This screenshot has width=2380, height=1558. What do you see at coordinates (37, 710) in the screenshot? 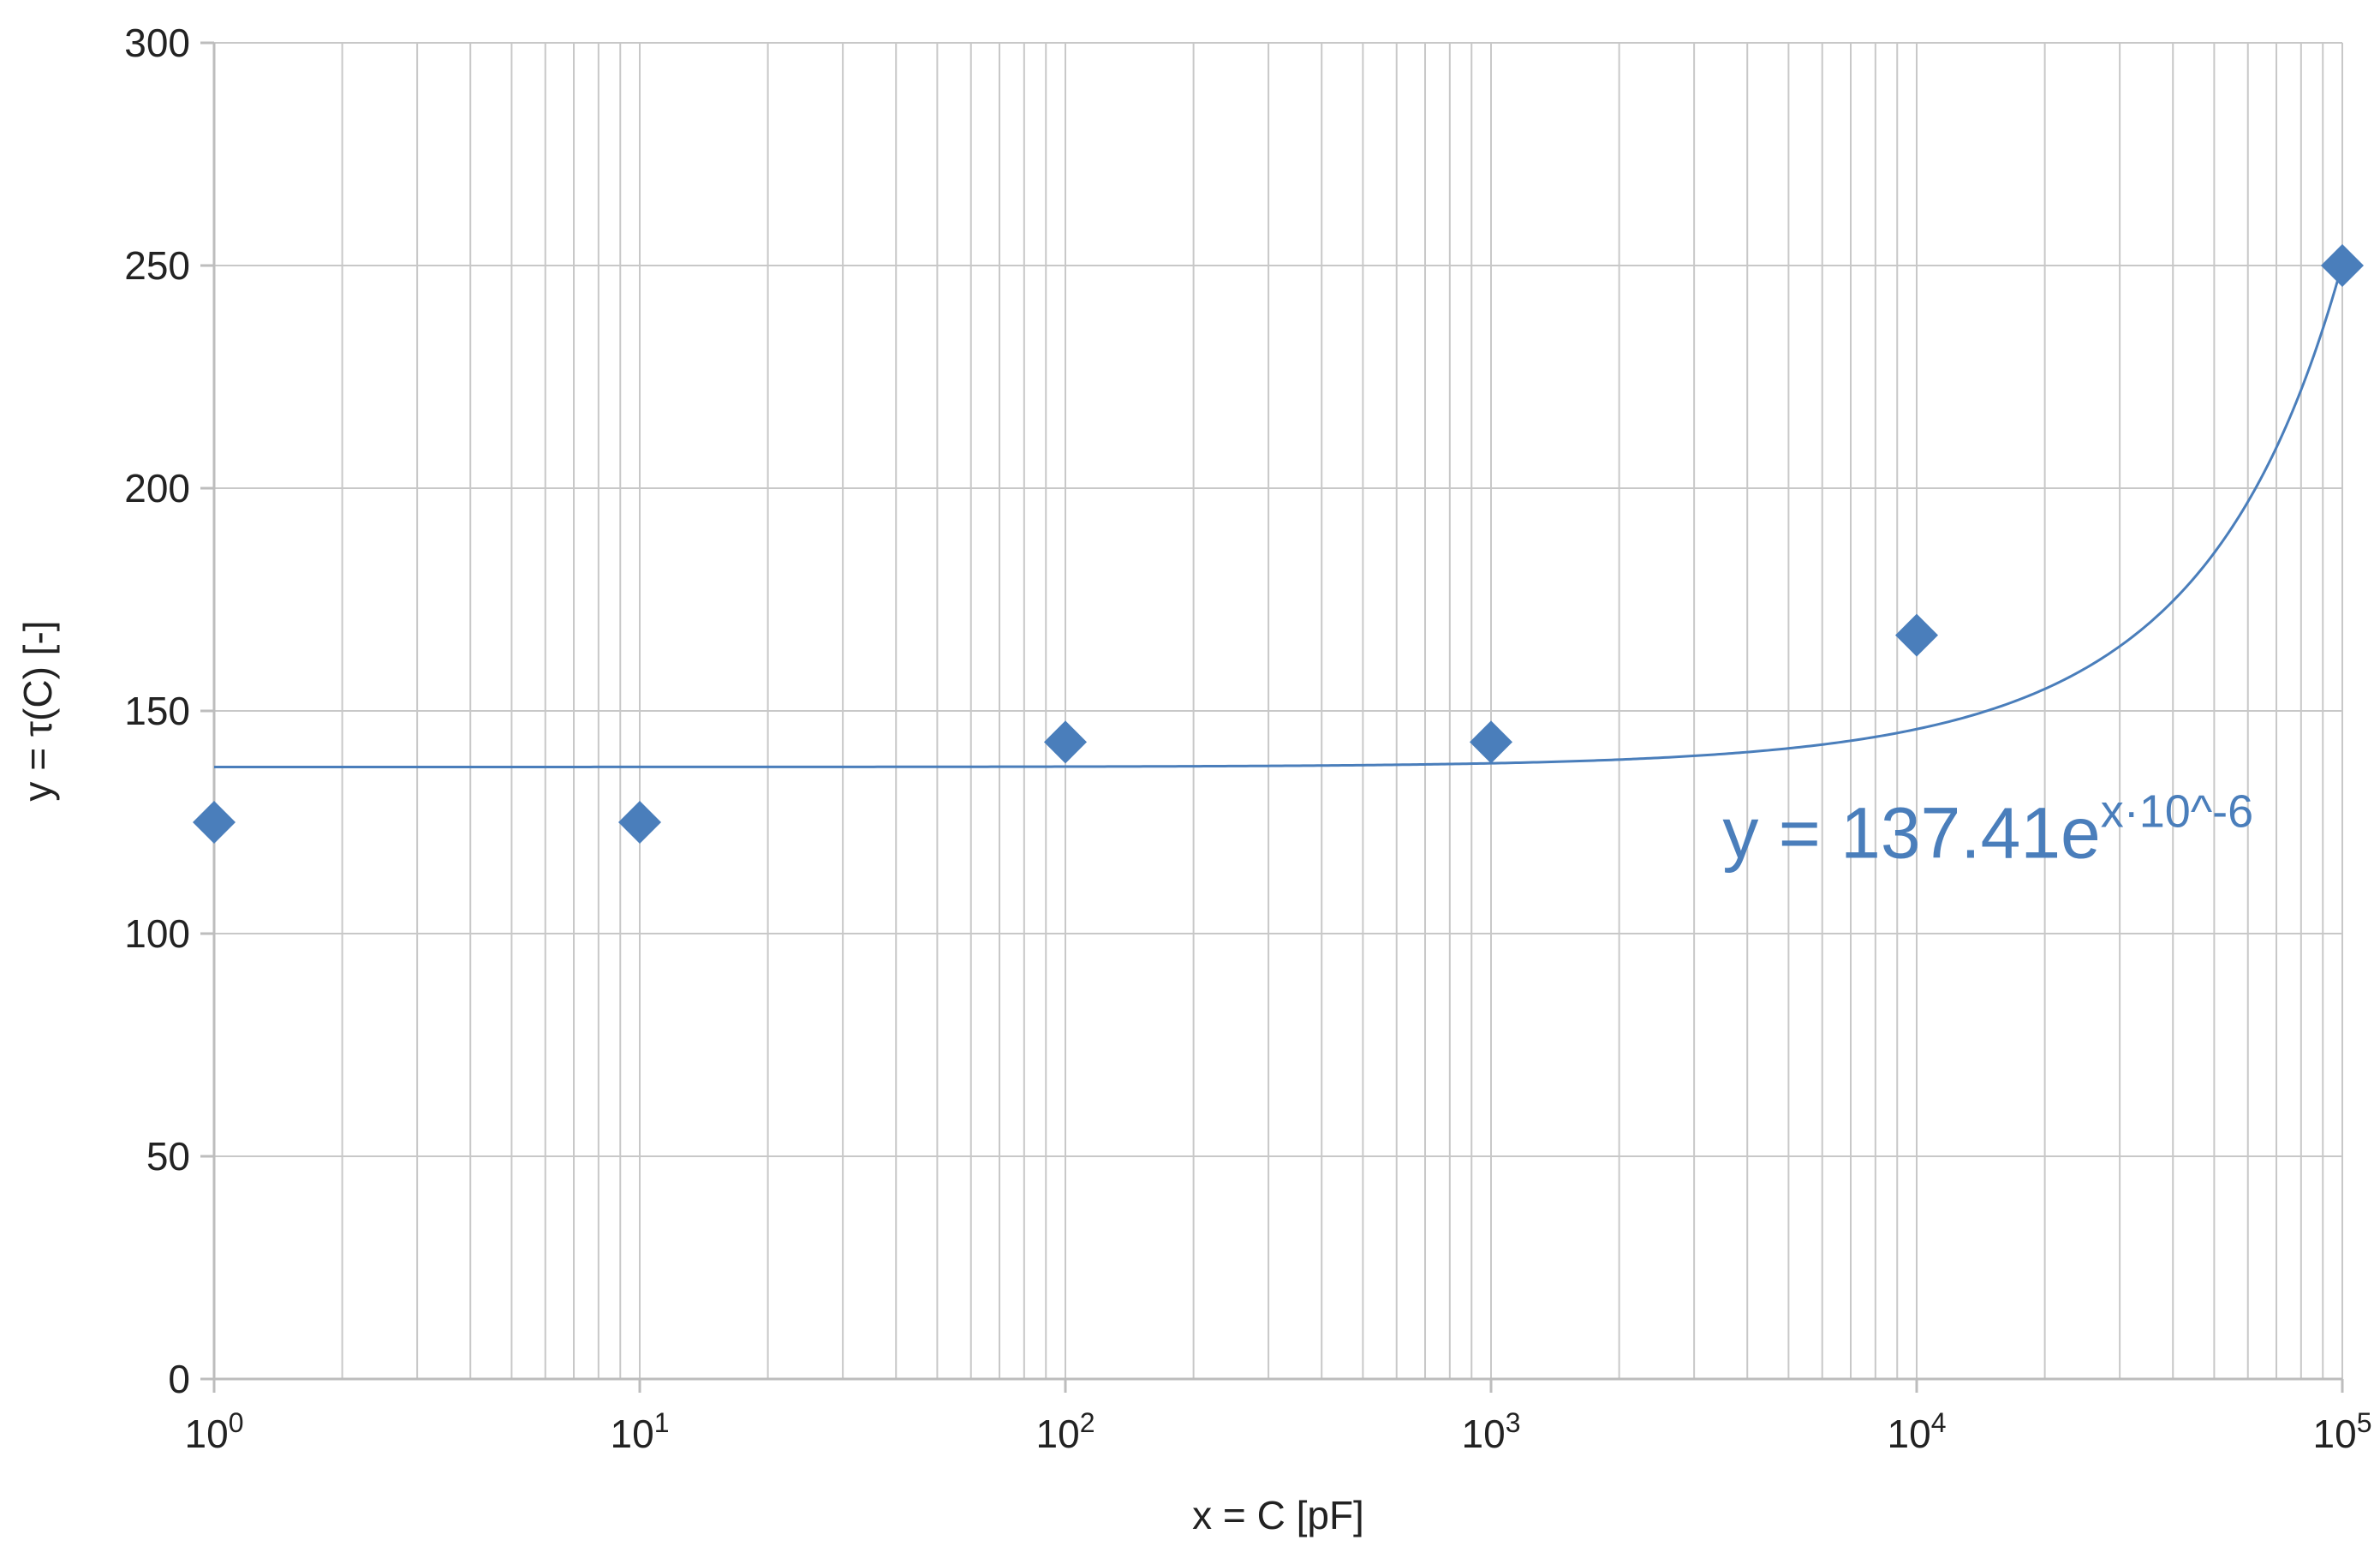
I see `y-axis-title: y = τ(C) [-]` at bounding box center [37, 710].